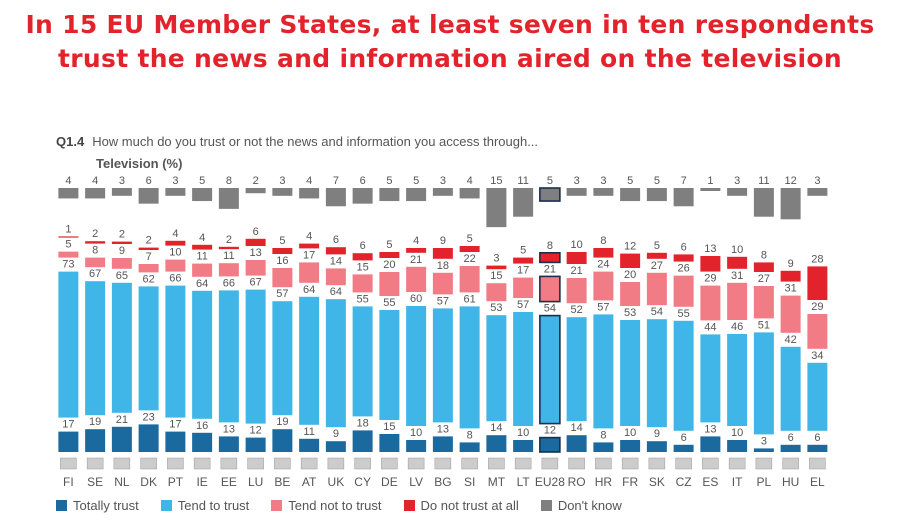  Describe the element at coordinates (546, 505) in the screenshot. I see `legend-swatch-dont-know` at that location.